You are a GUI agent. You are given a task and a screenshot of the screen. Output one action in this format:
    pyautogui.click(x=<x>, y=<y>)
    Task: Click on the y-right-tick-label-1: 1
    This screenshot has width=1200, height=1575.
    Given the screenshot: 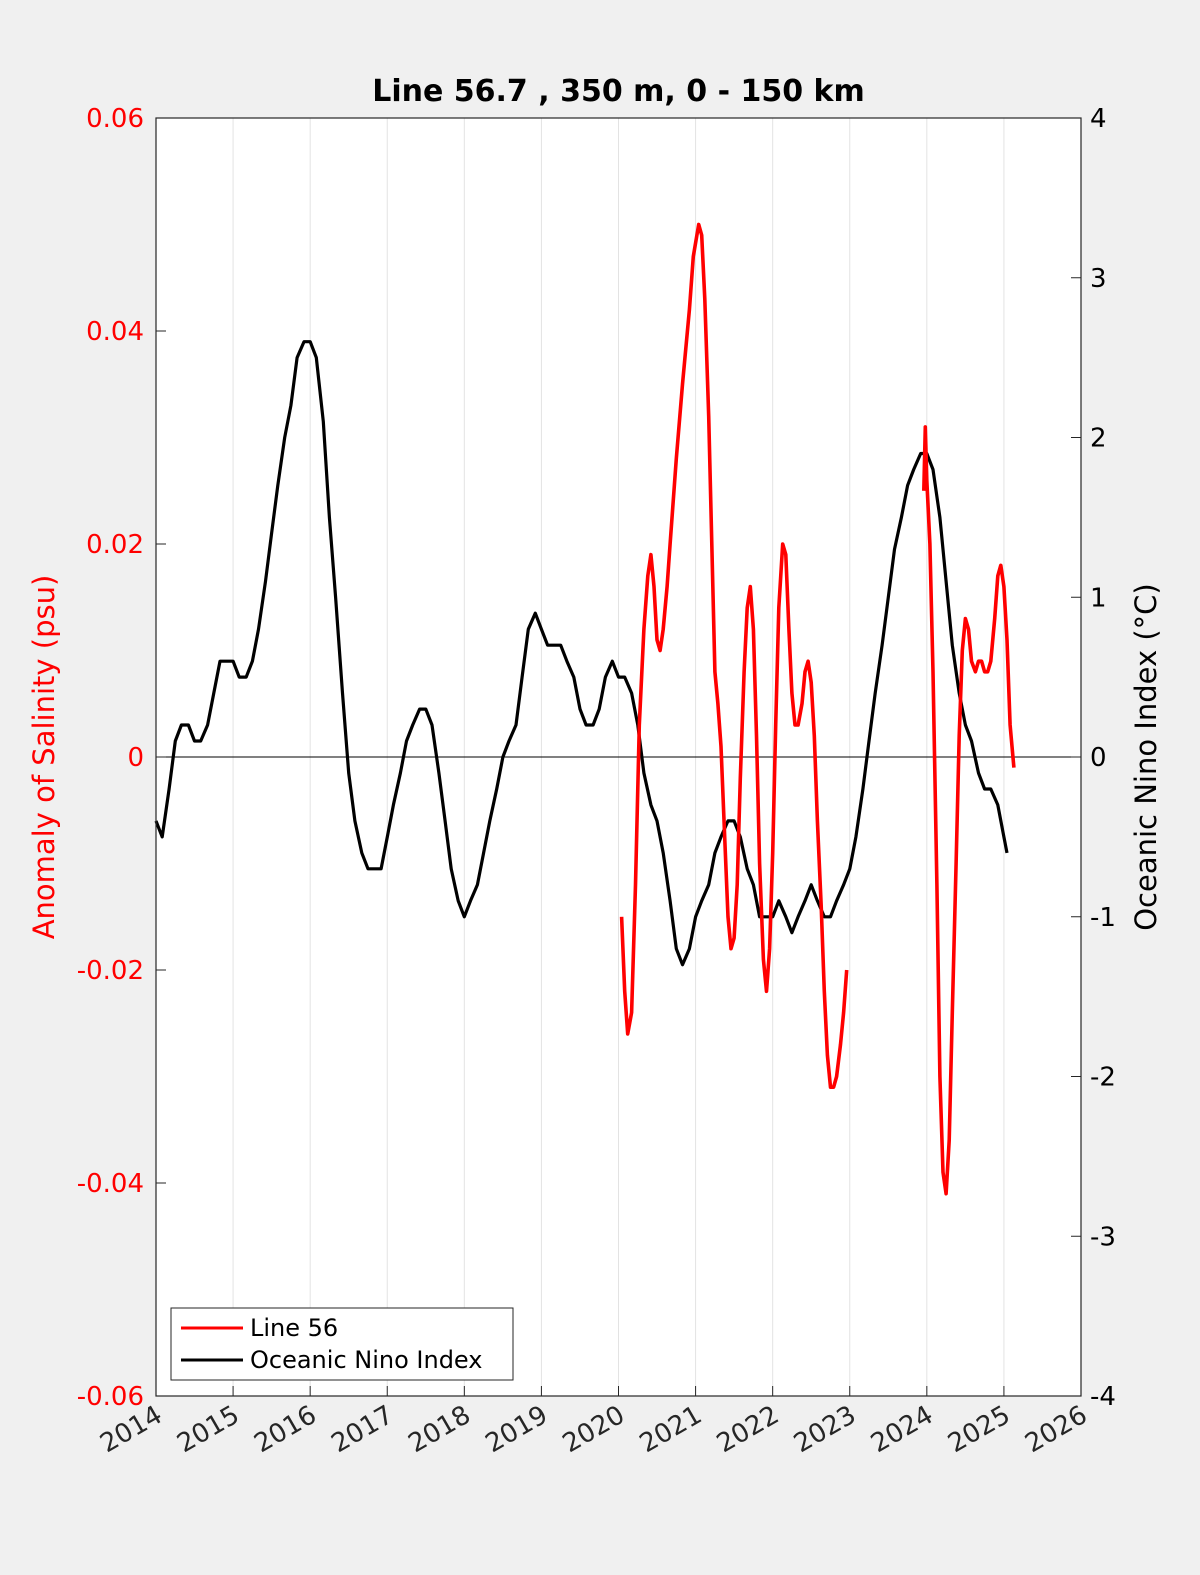 What is the action you would take?
    pyautogui.click(x=1098, y=598)
    